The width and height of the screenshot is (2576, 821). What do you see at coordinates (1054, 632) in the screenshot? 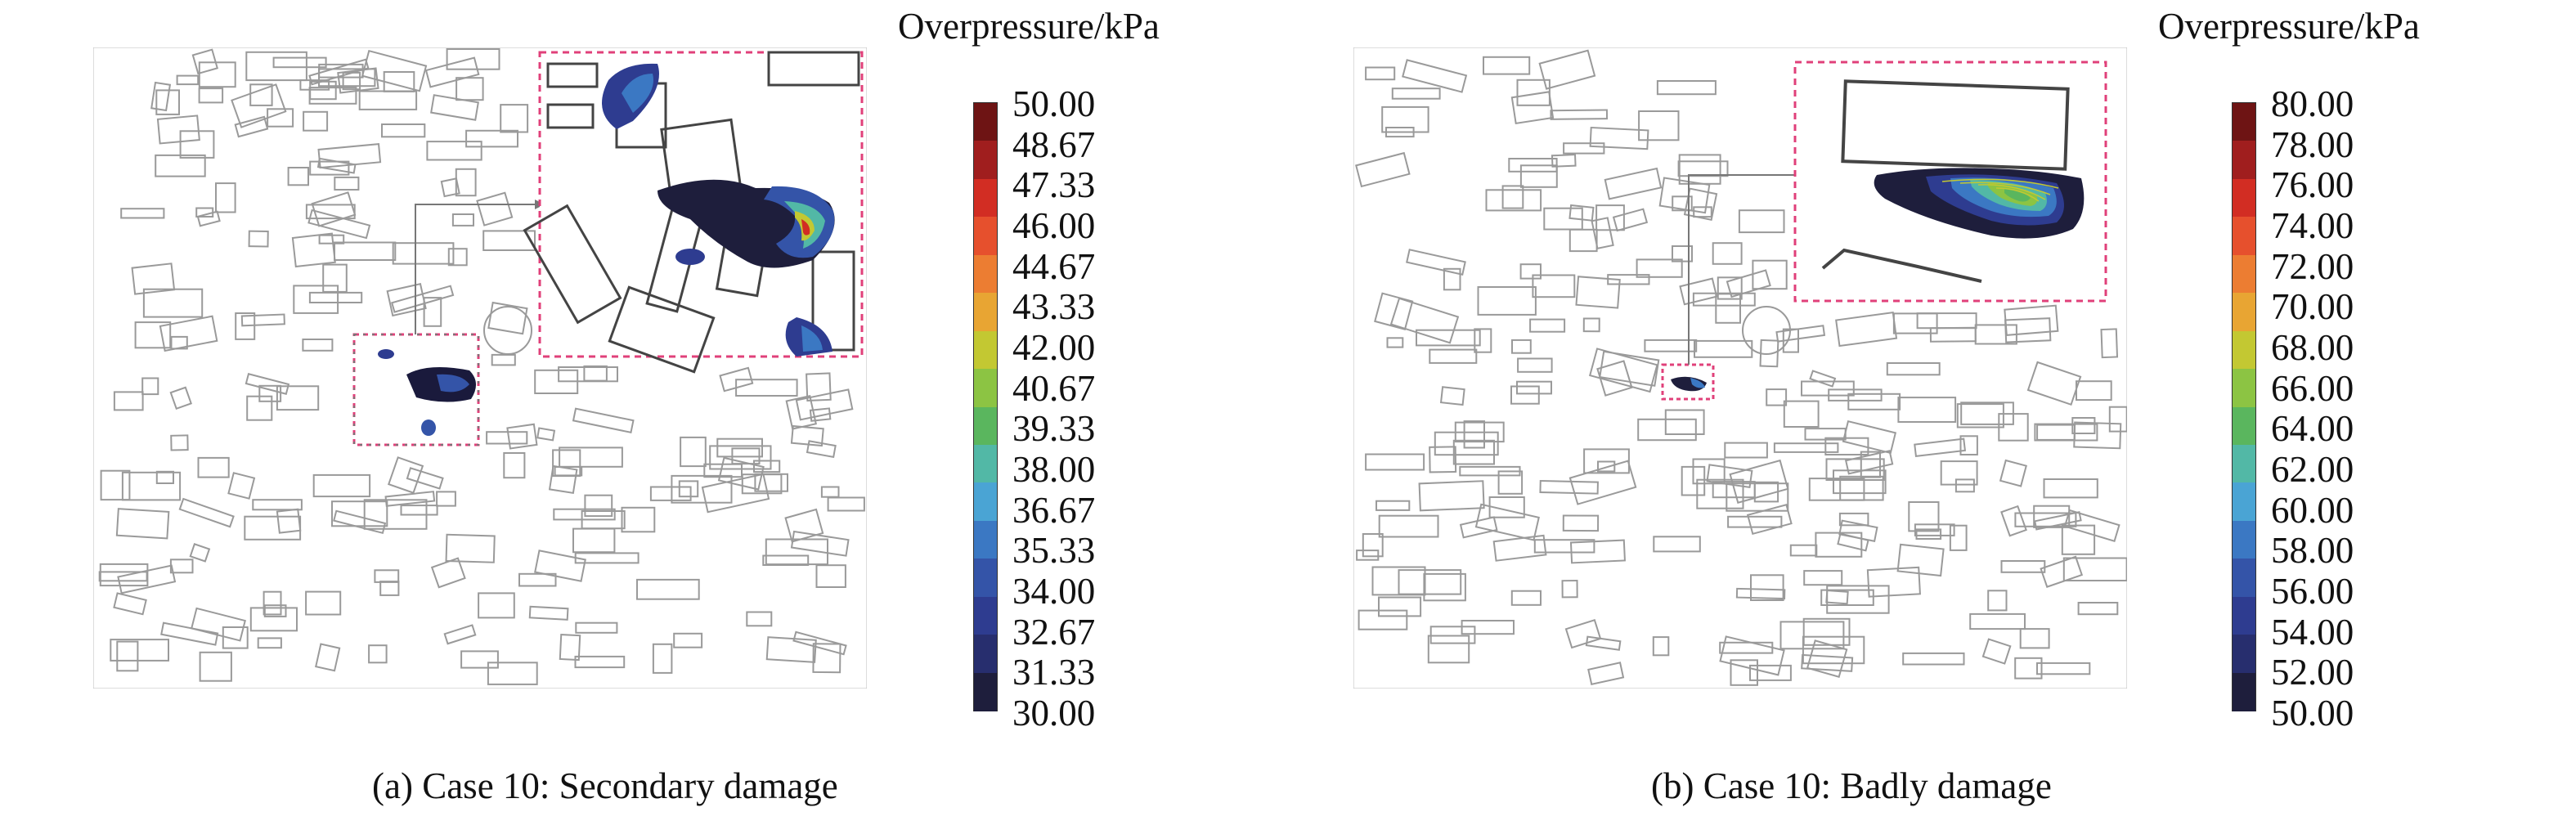
I see `colorbar-tick-label: 32.67` at bounding box center [1054, 632].